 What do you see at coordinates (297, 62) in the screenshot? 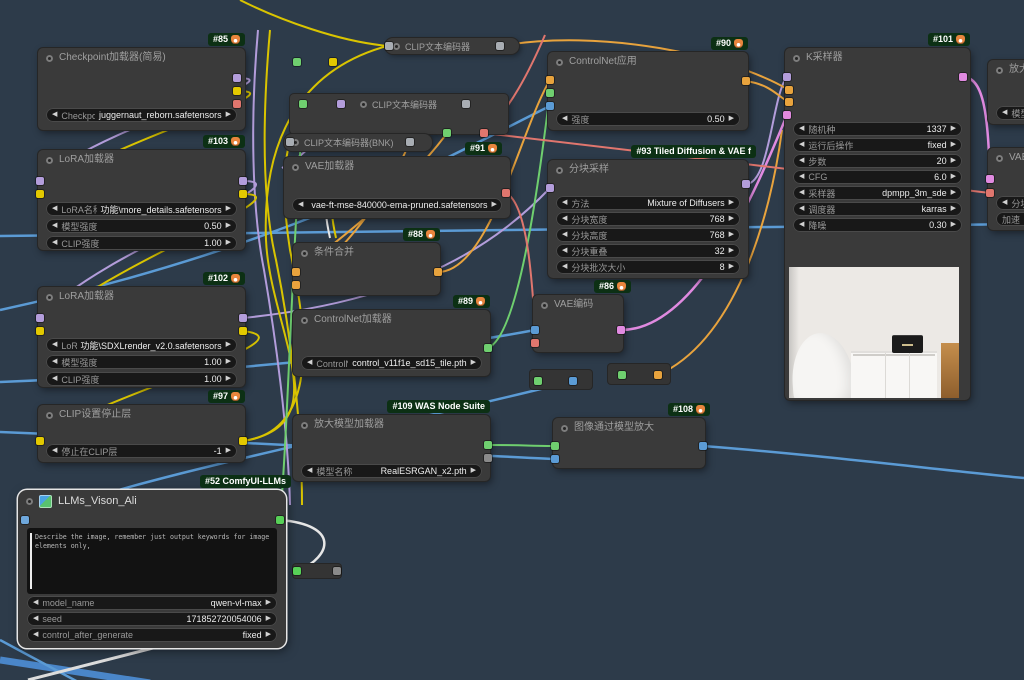
I see `reroute-dot` at bounding box center [297, 62].